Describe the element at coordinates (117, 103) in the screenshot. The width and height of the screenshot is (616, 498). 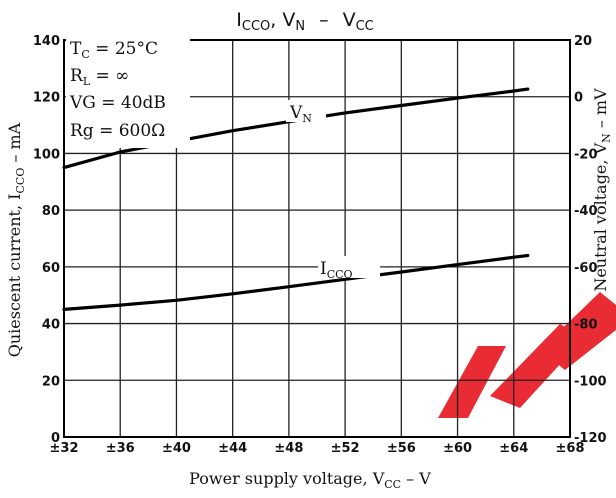
I see `condition-line: VG = 40dB` at that location.